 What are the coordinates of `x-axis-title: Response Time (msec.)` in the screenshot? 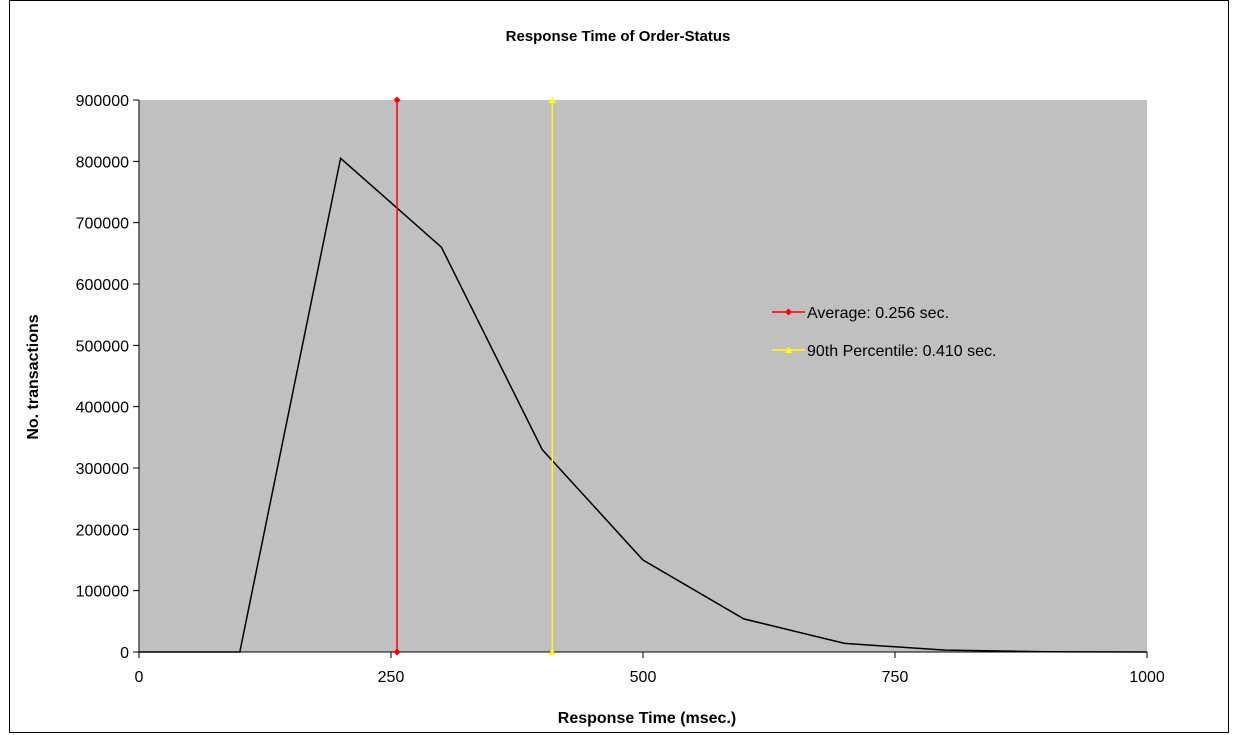 It's located at (647, 718).